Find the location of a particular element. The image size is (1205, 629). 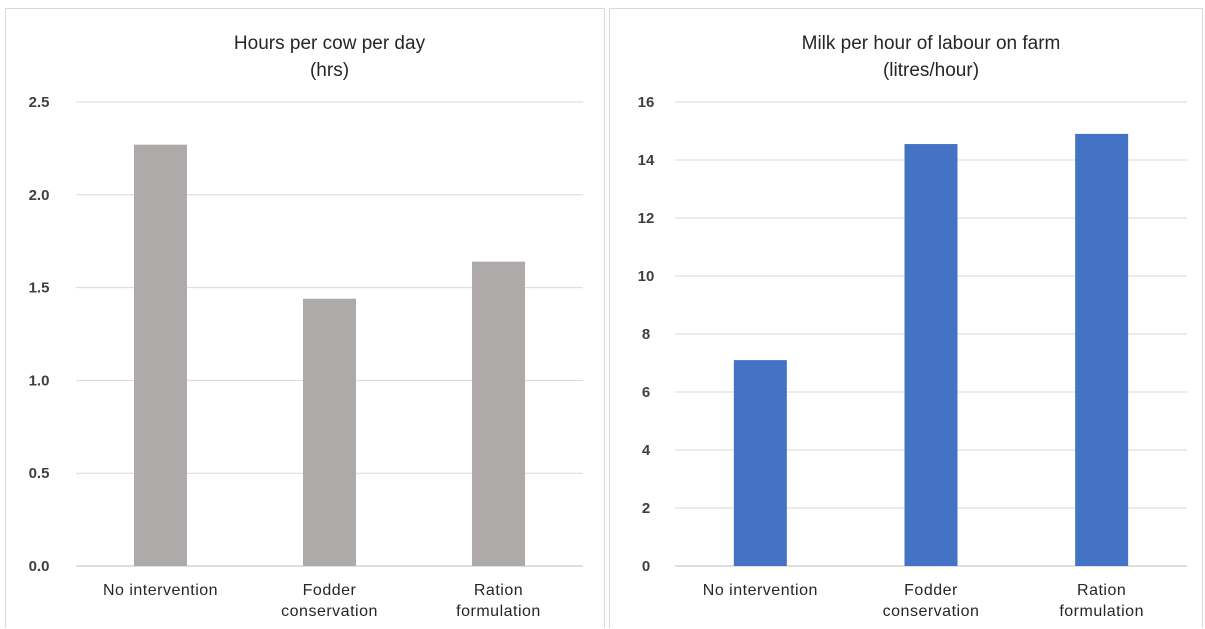

y-tick-label: 1.0 is located at coordinates (39, 380).